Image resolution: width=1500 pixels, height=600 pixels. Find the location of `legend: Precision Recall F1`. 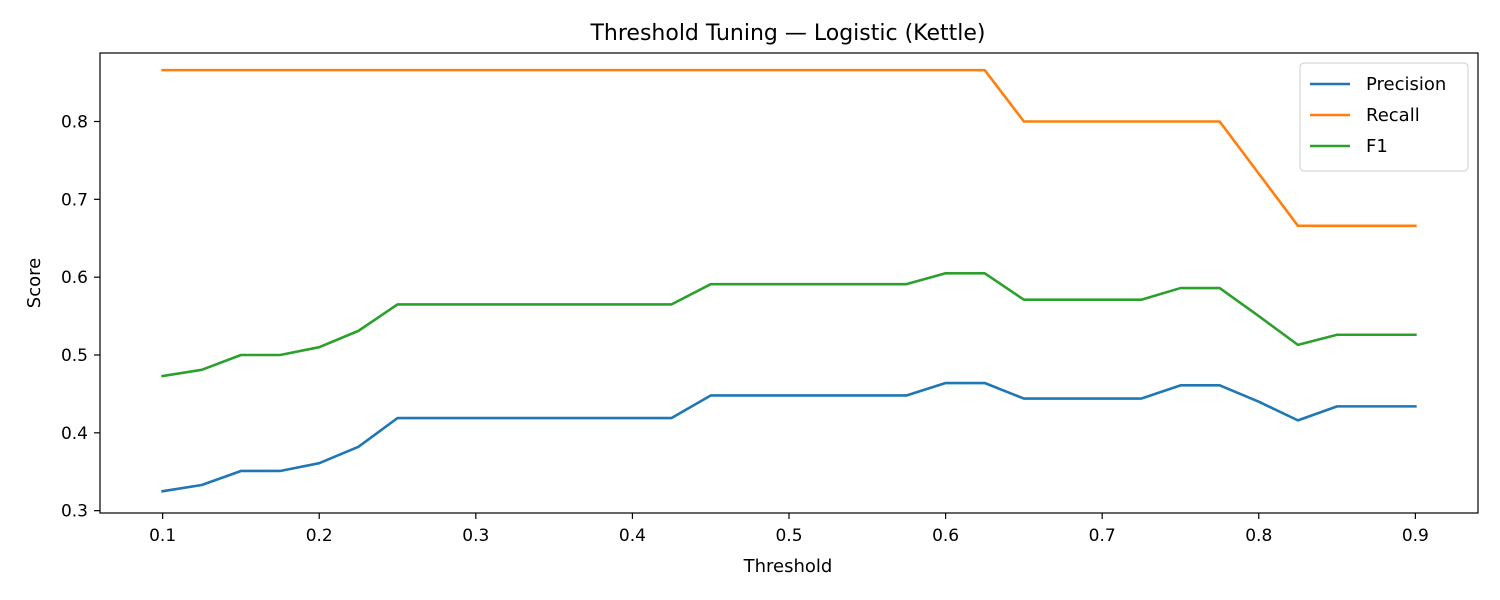

legend: Precision Recall F1 is located at coordinates (1384, 117).